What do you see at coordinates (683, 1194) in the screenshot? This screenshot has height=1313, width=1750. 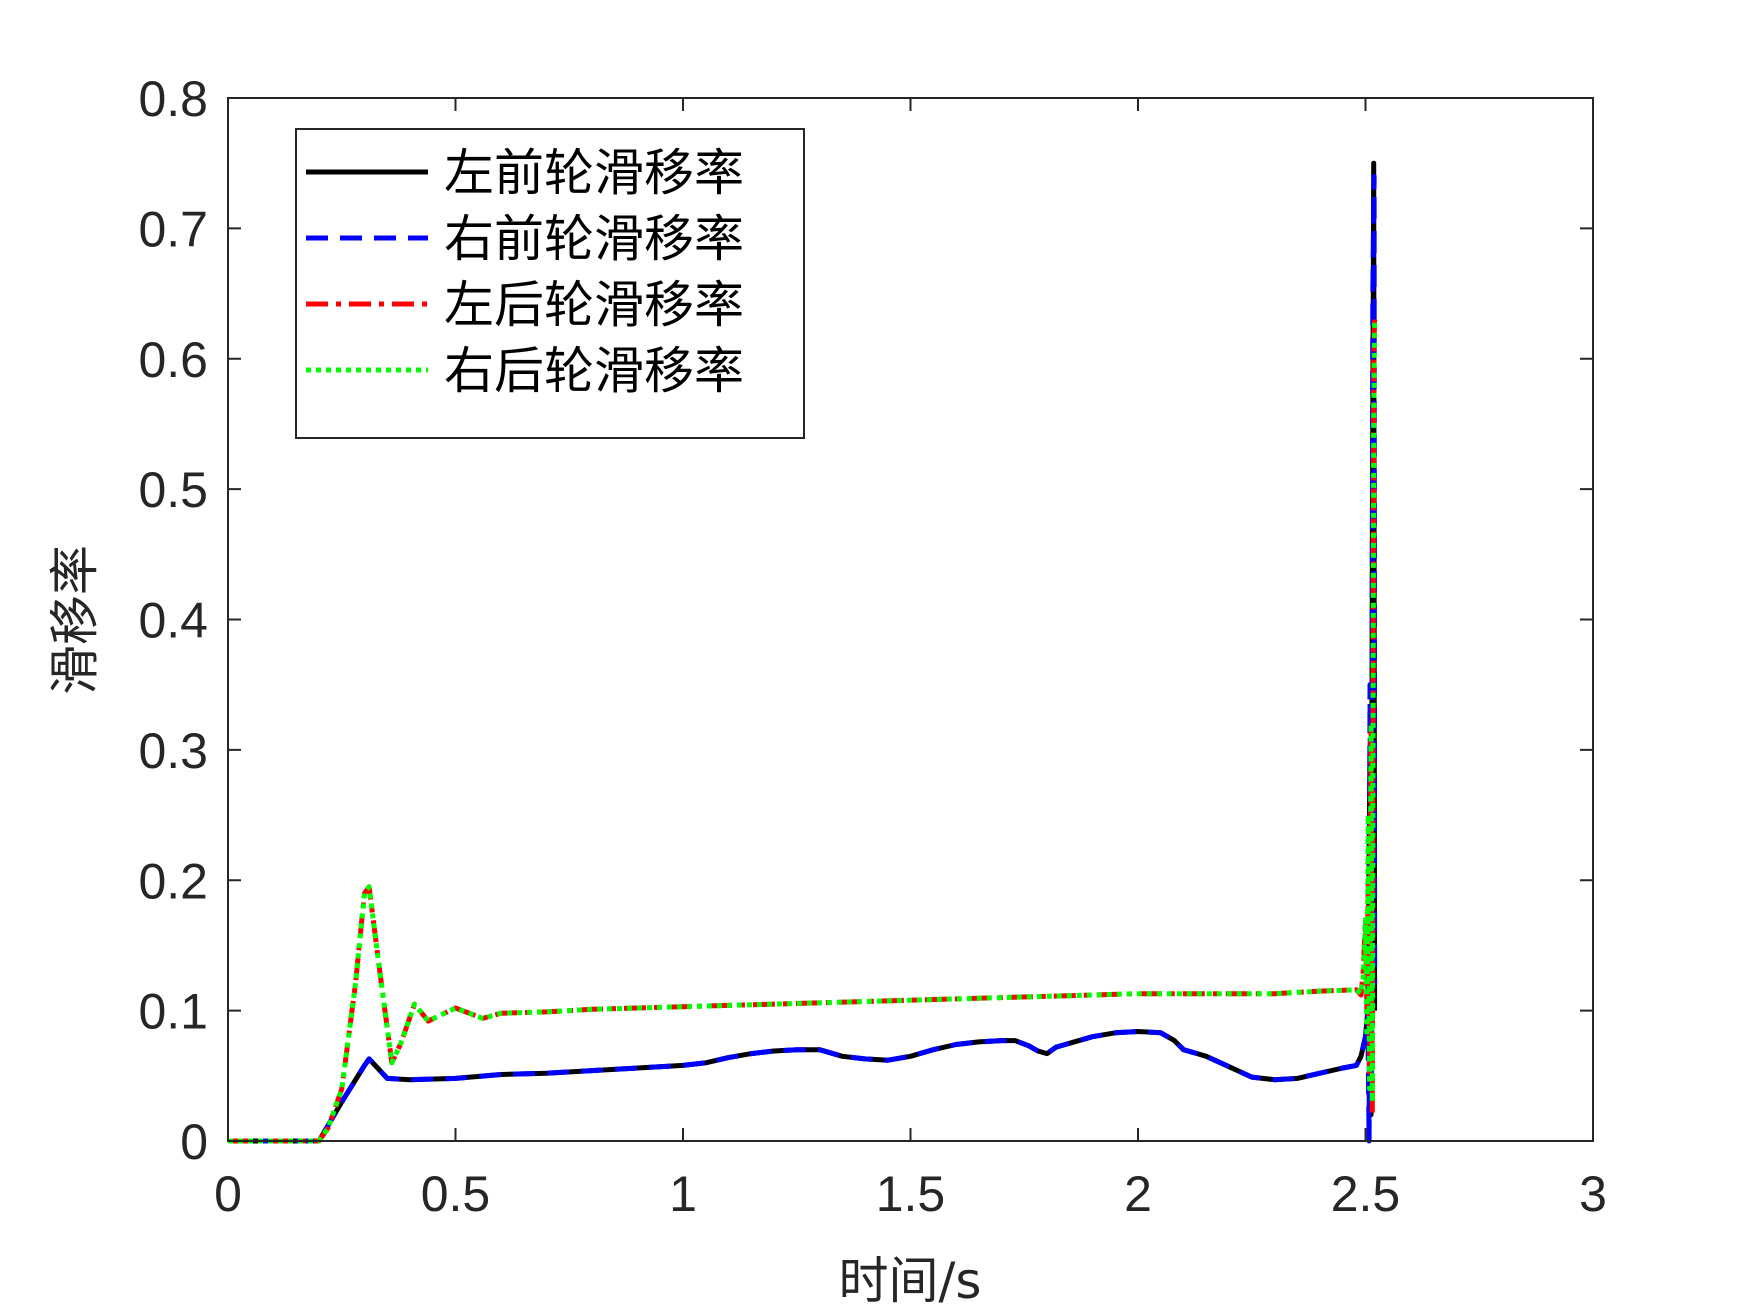 I see `x-tick-label: 1` at bounding box center [683, 1194].